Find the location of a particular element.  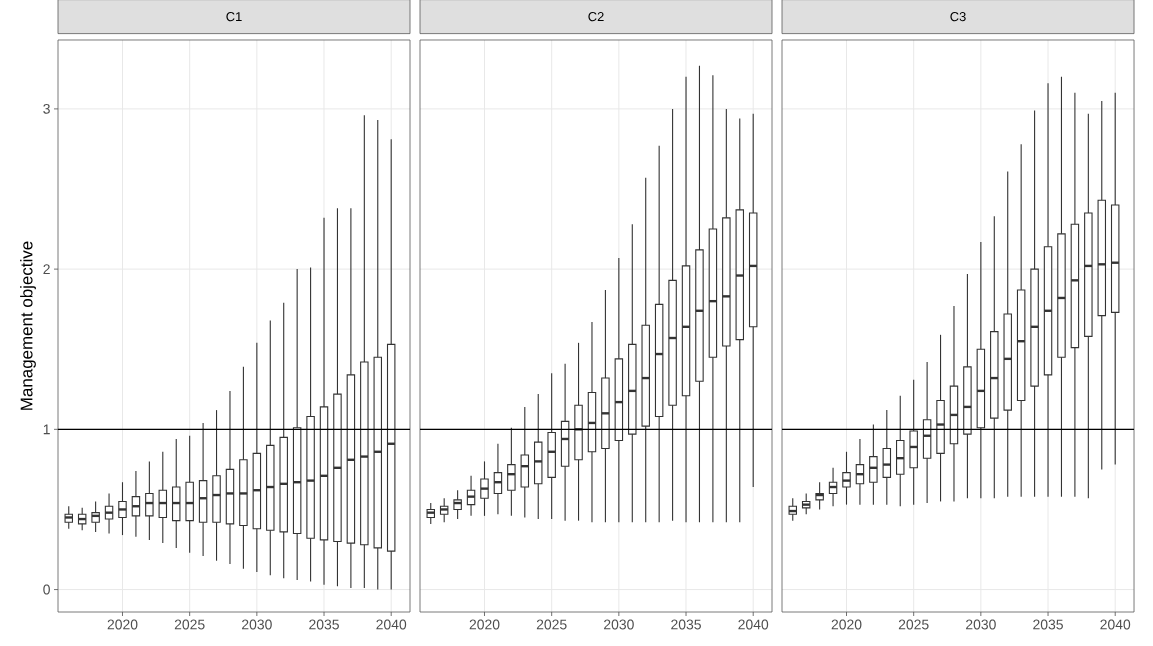

chart-title: C3 is located at coordinates (958, 17).